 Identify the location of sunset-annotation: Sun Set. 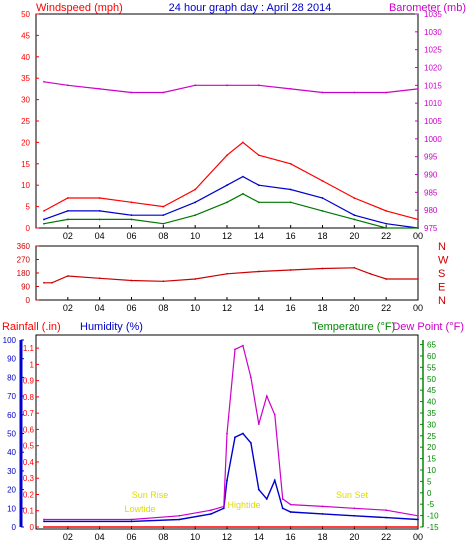
(352, 495).